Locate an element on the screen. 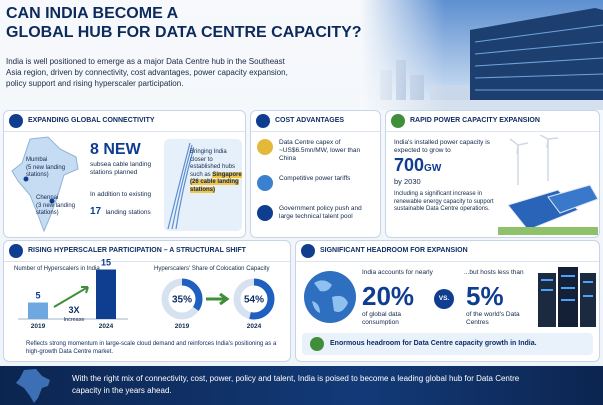 Image resolution: width=603 pixels, height=405 pixels. vs-badge: VS. is located at coordinates (444, 299).